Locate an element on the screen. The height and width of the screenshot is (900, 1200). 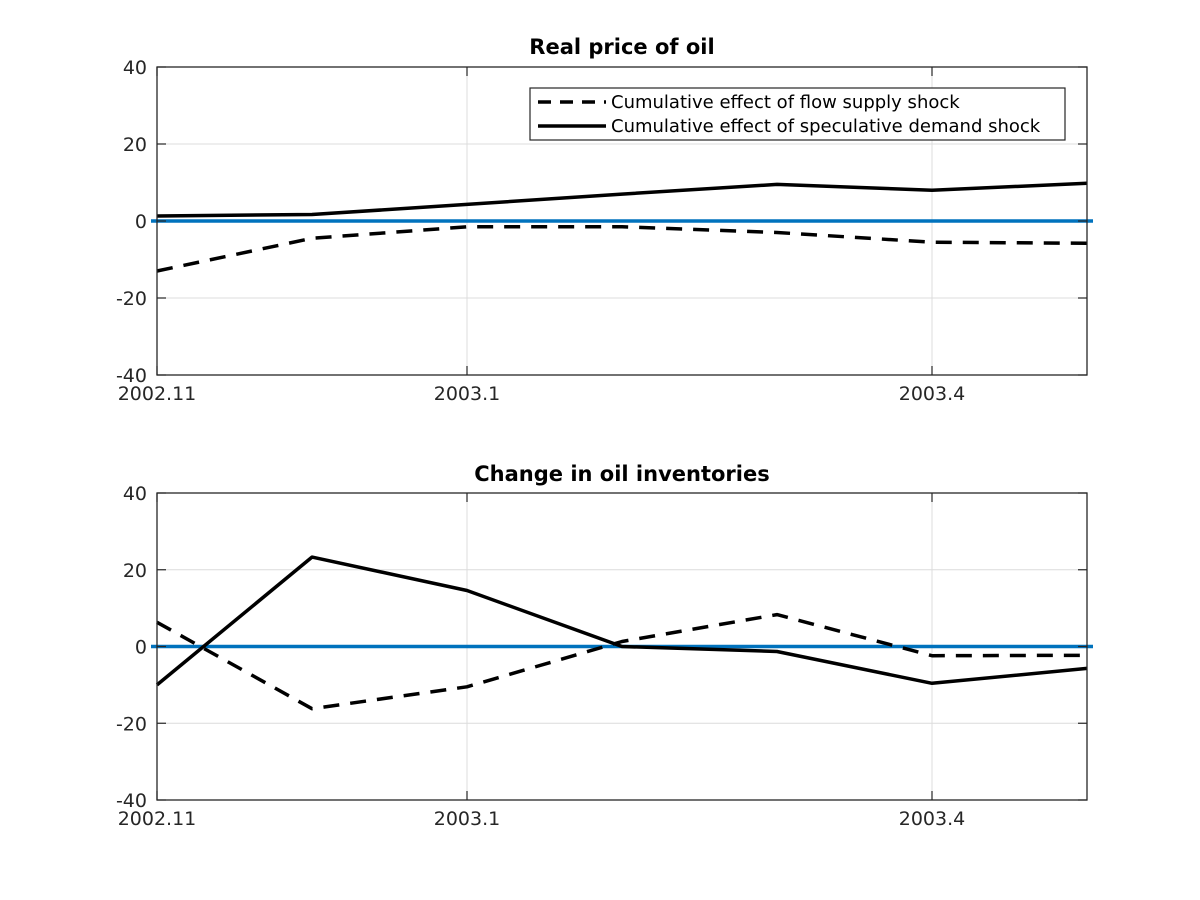
inventories-series is located at coordinates (621, 633).